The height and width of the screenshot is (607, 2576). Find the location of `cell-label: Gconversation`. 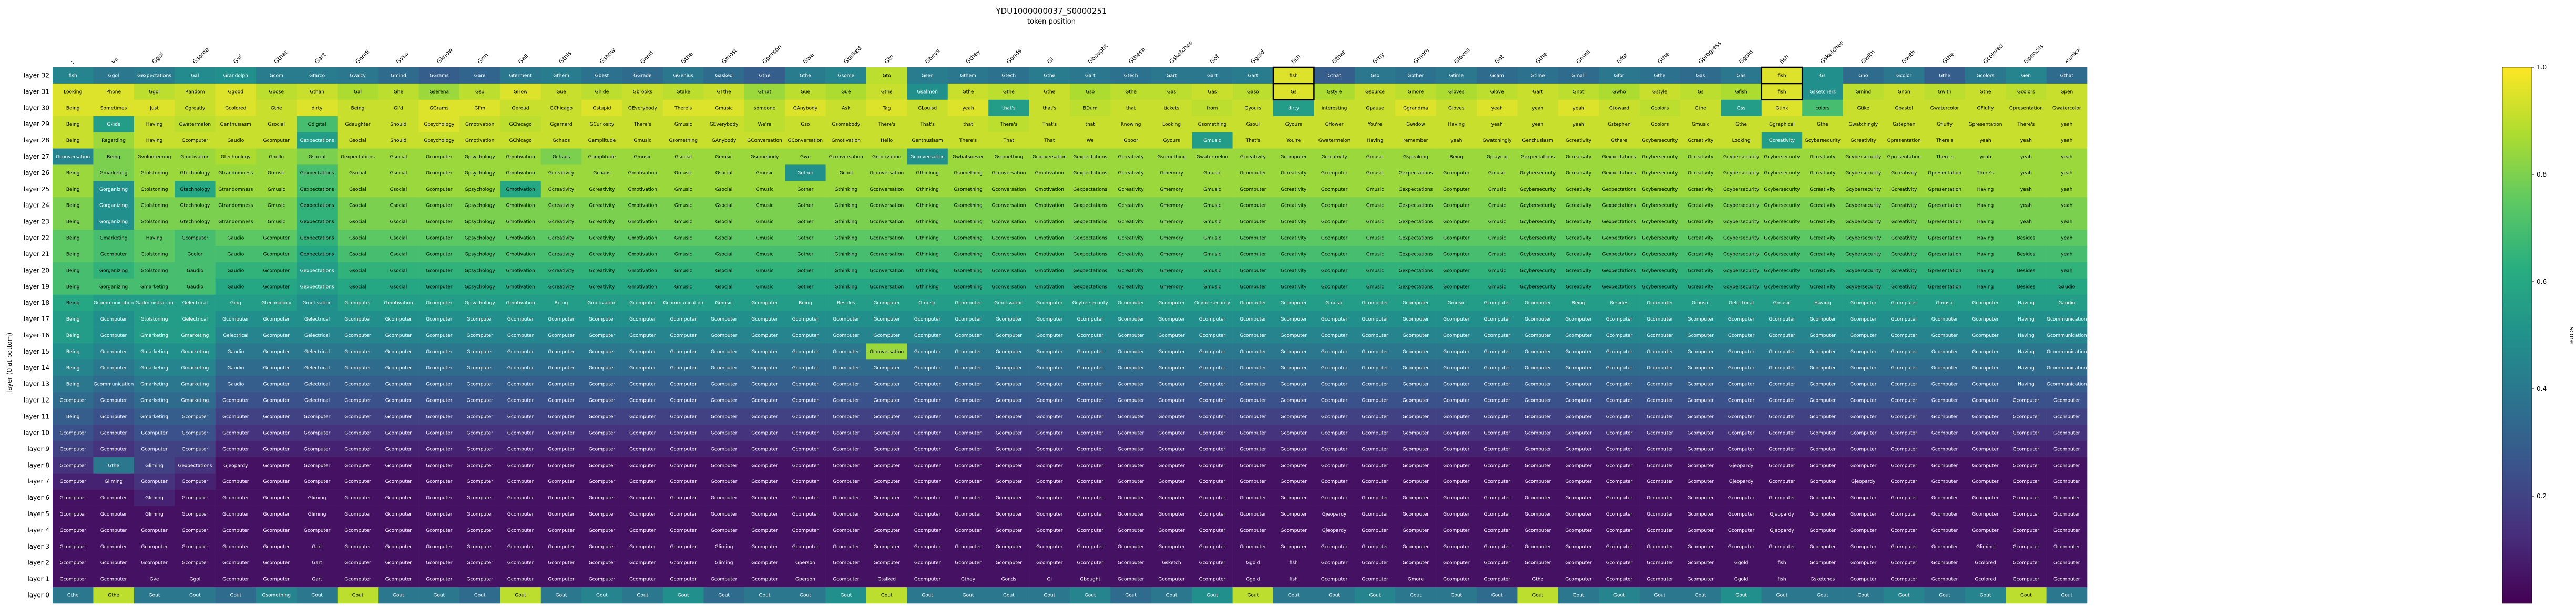

cell-label: Gconversation is located at coordinates (887, 270).